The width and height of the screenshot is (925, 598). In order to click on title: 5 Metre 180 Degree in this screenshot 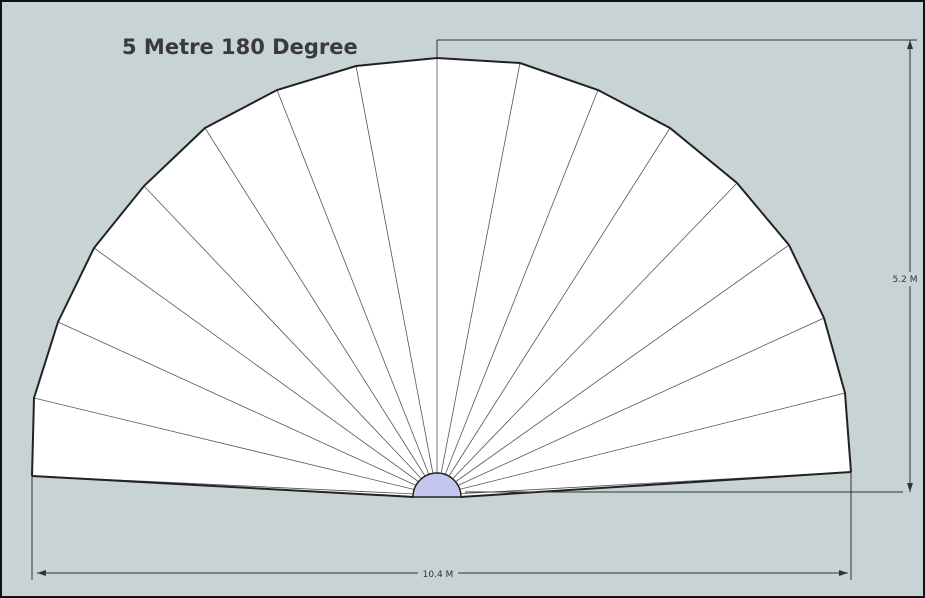, I will do `click(240, 47)`.